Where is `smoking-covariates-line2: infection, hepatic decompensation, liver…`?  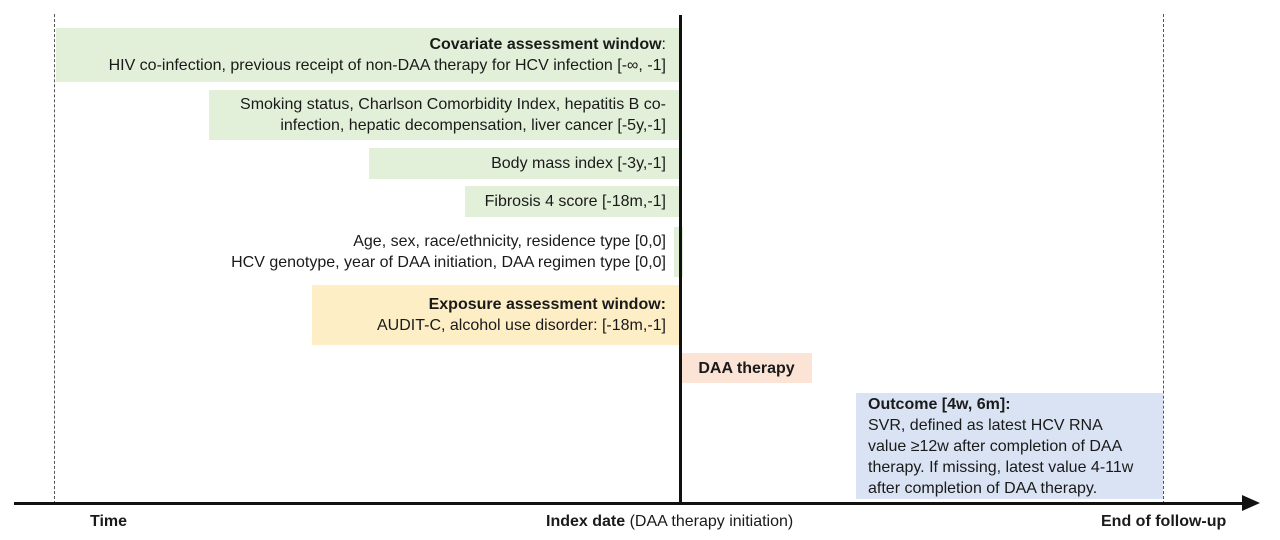
smoking-covariates-line2: infection, hepatic decompensation, liver… is located at coordinates (473, 125).